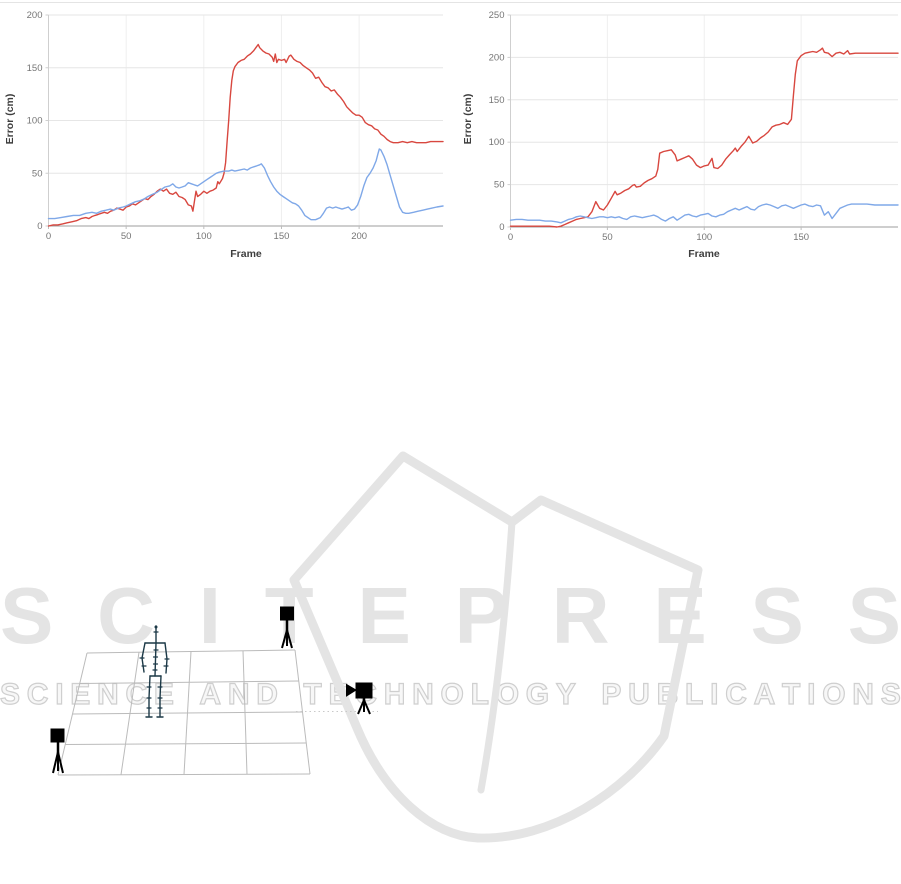 This screenshot has width=901, height=884. Describe the element at coordinates (359, 236) in the screenshot. I see `x-tick-label: 200` at that location.